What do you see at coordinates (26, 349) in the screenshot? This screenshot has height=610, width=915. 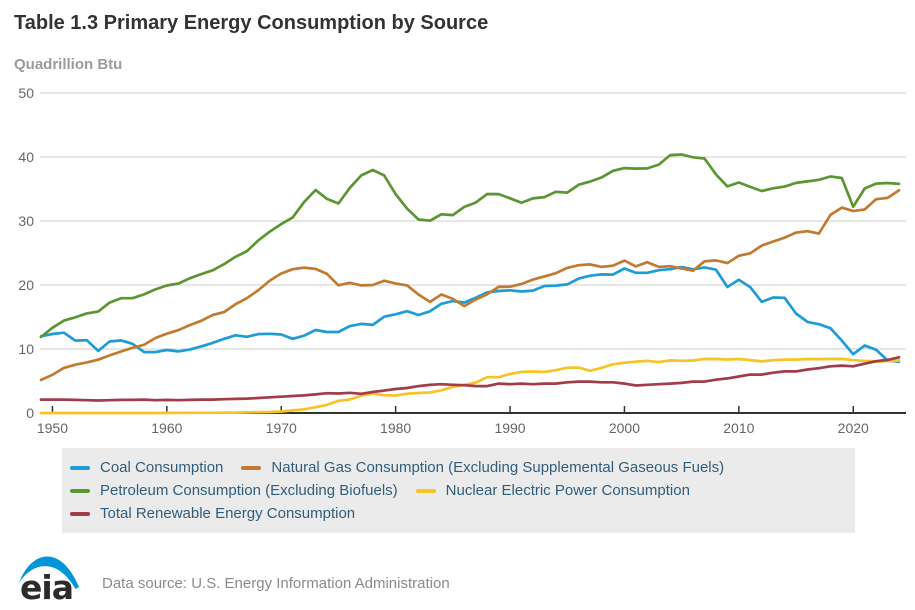 I see `y-tick-label: 10` at bounding box center [26, 349].